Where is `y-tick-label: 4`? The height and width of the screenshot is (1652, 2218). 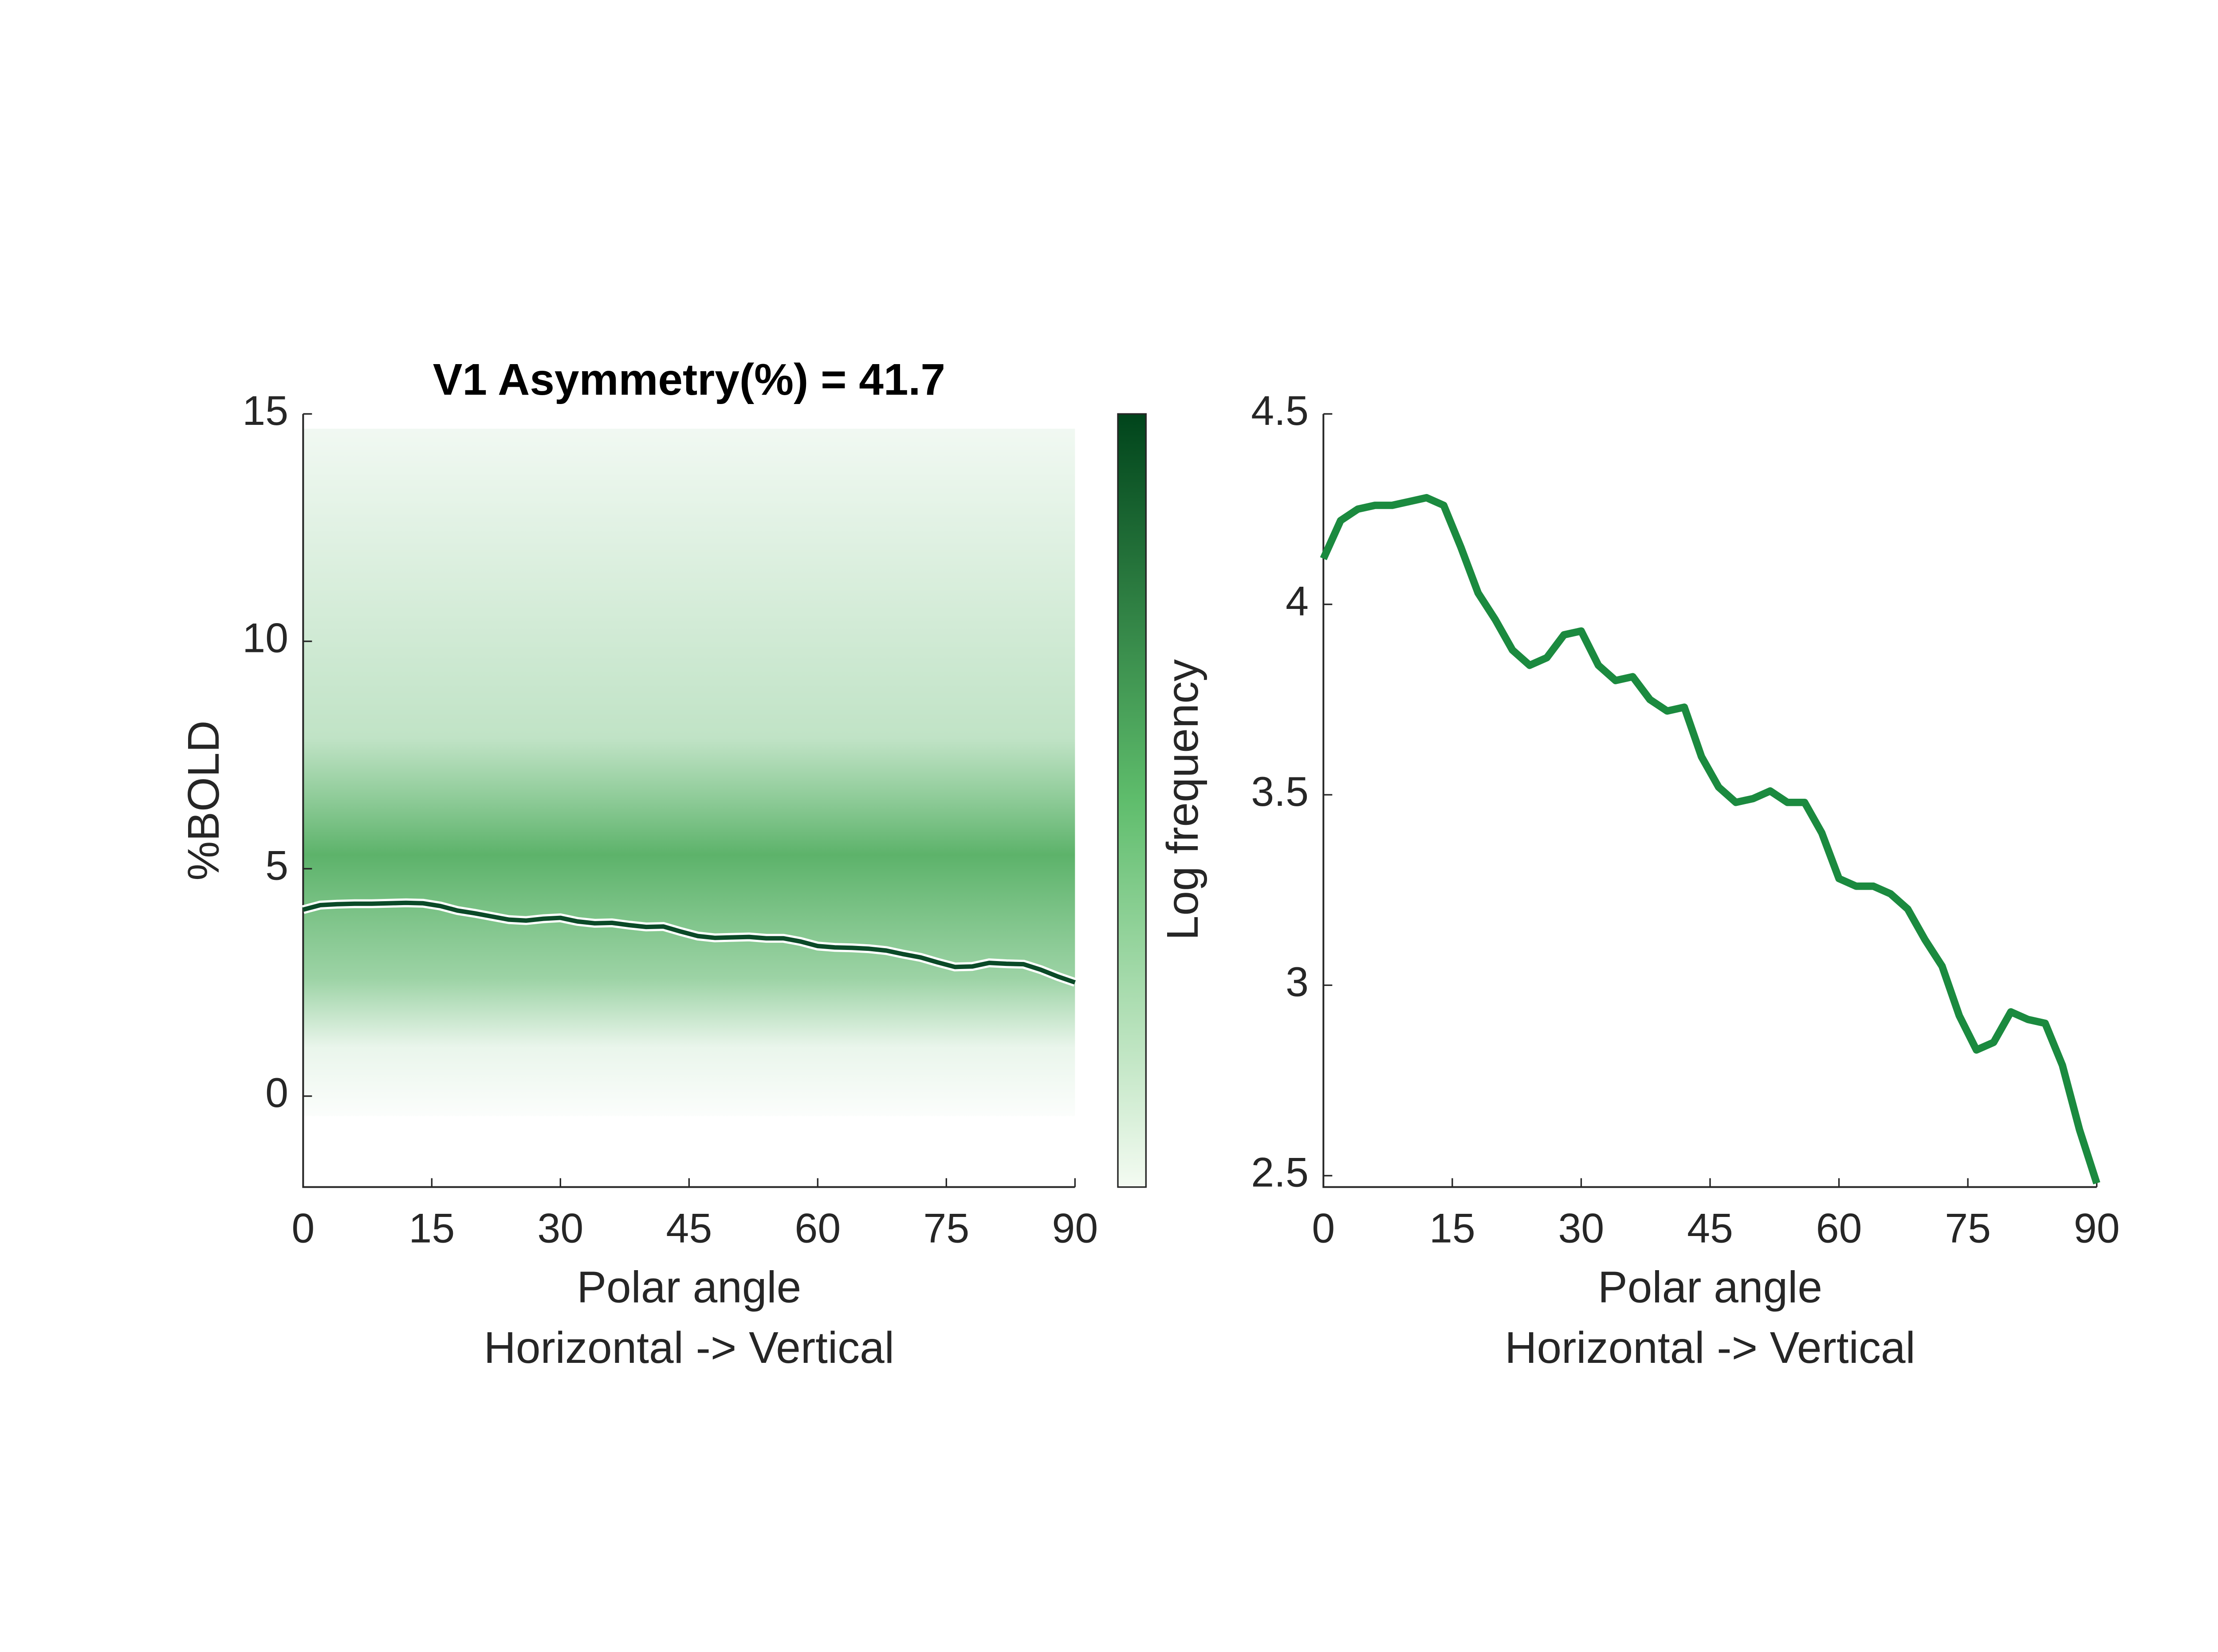
y-tick-label: 4 is located at coordinates (1297, 601).